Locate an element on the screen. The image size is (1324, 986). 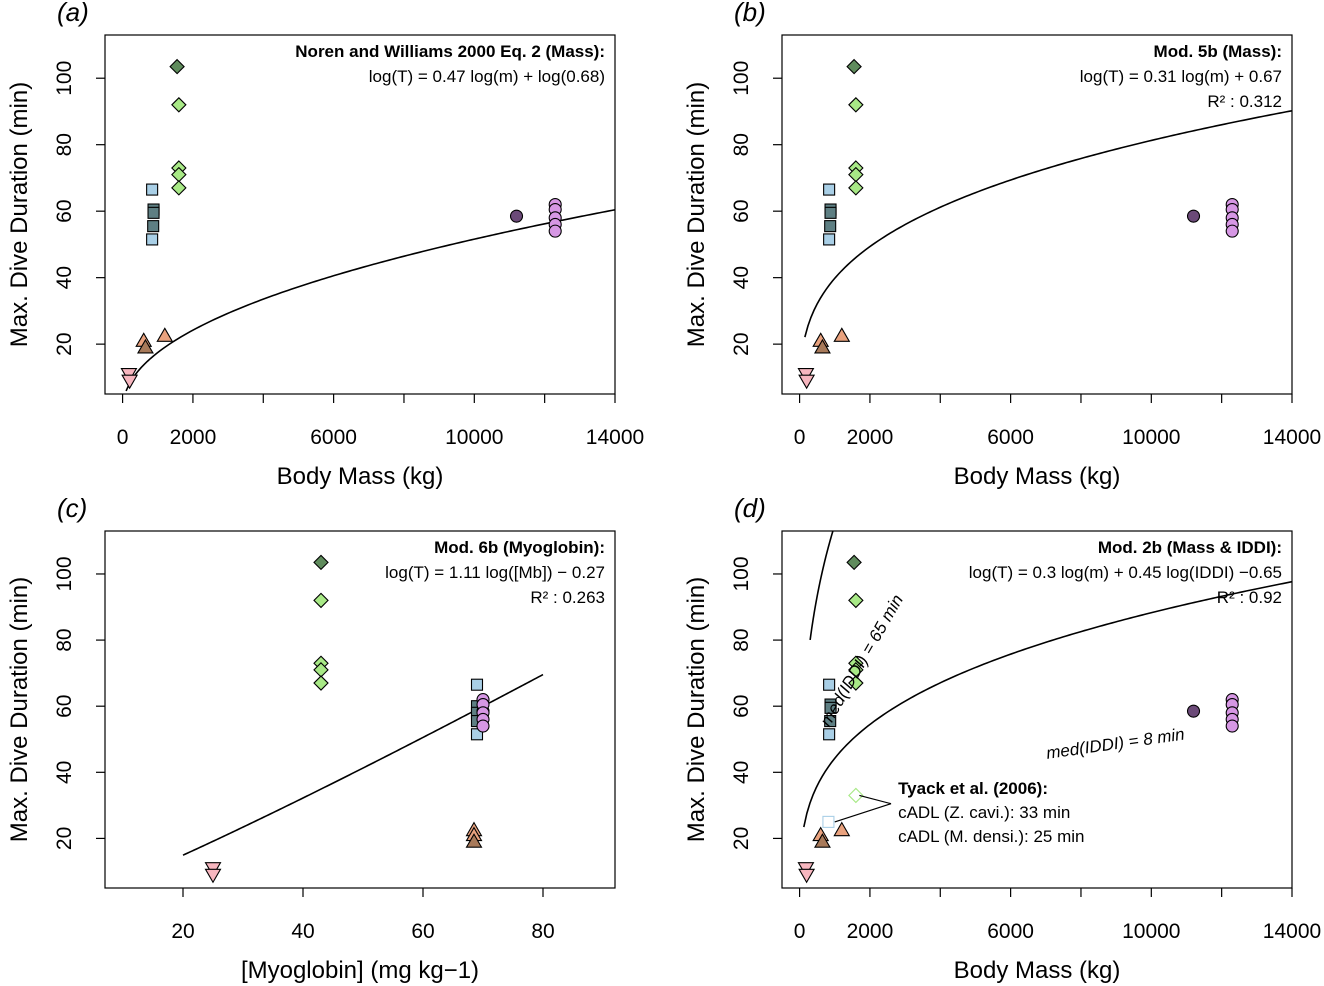
callout-line: cADL (M. densi.): 25 min is located at coordinates (991, 836).